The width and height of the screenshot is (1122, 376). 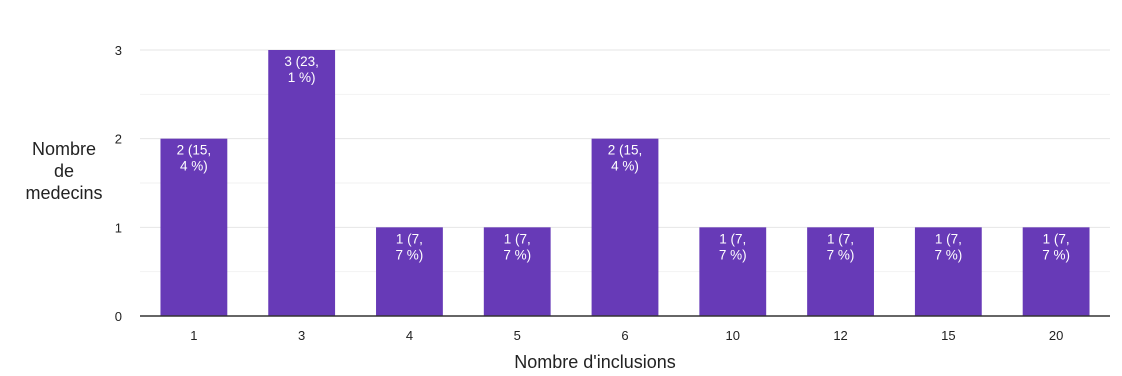 What do you see at coordinates (733, 335) in the screenshot?
I see `x-tick-label: 10` at bounding box center [733, 335].